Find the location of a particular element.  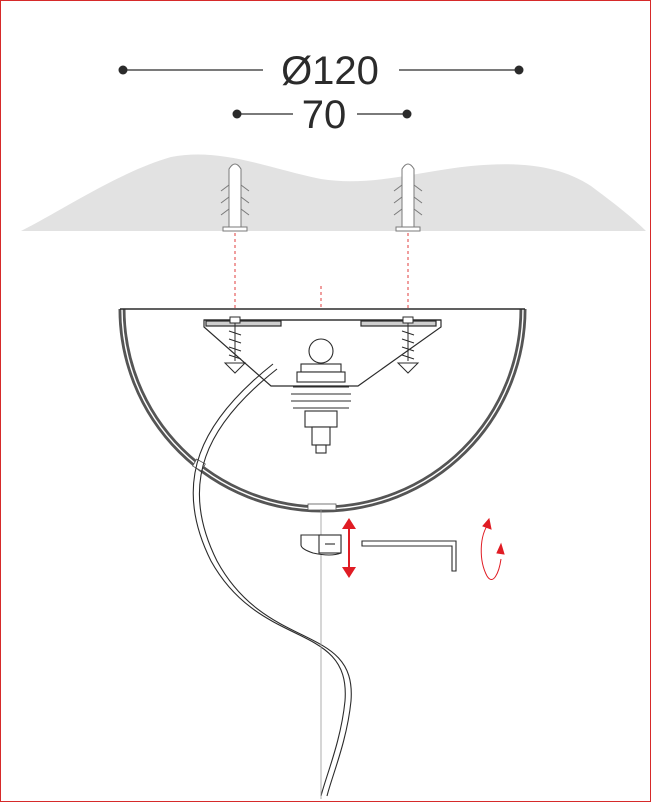

end-cap is located at coordinates (321, 545).